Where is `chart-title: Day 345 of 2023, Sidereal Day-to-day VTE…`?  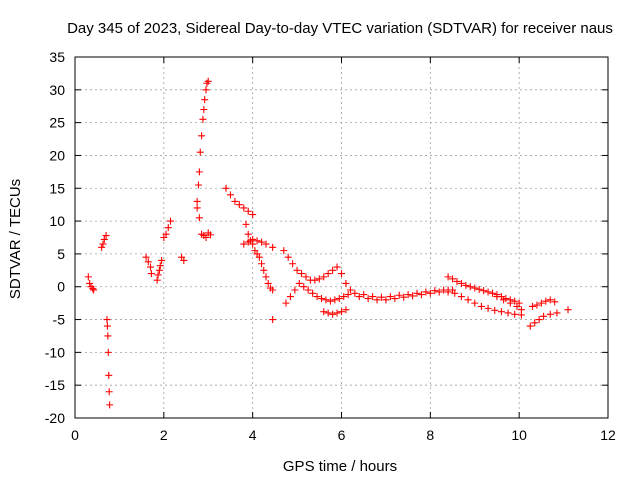
chart-title: Day 345 of 2023, Sidereal Day-to-day VTE… is located at coordinates (340, 28).